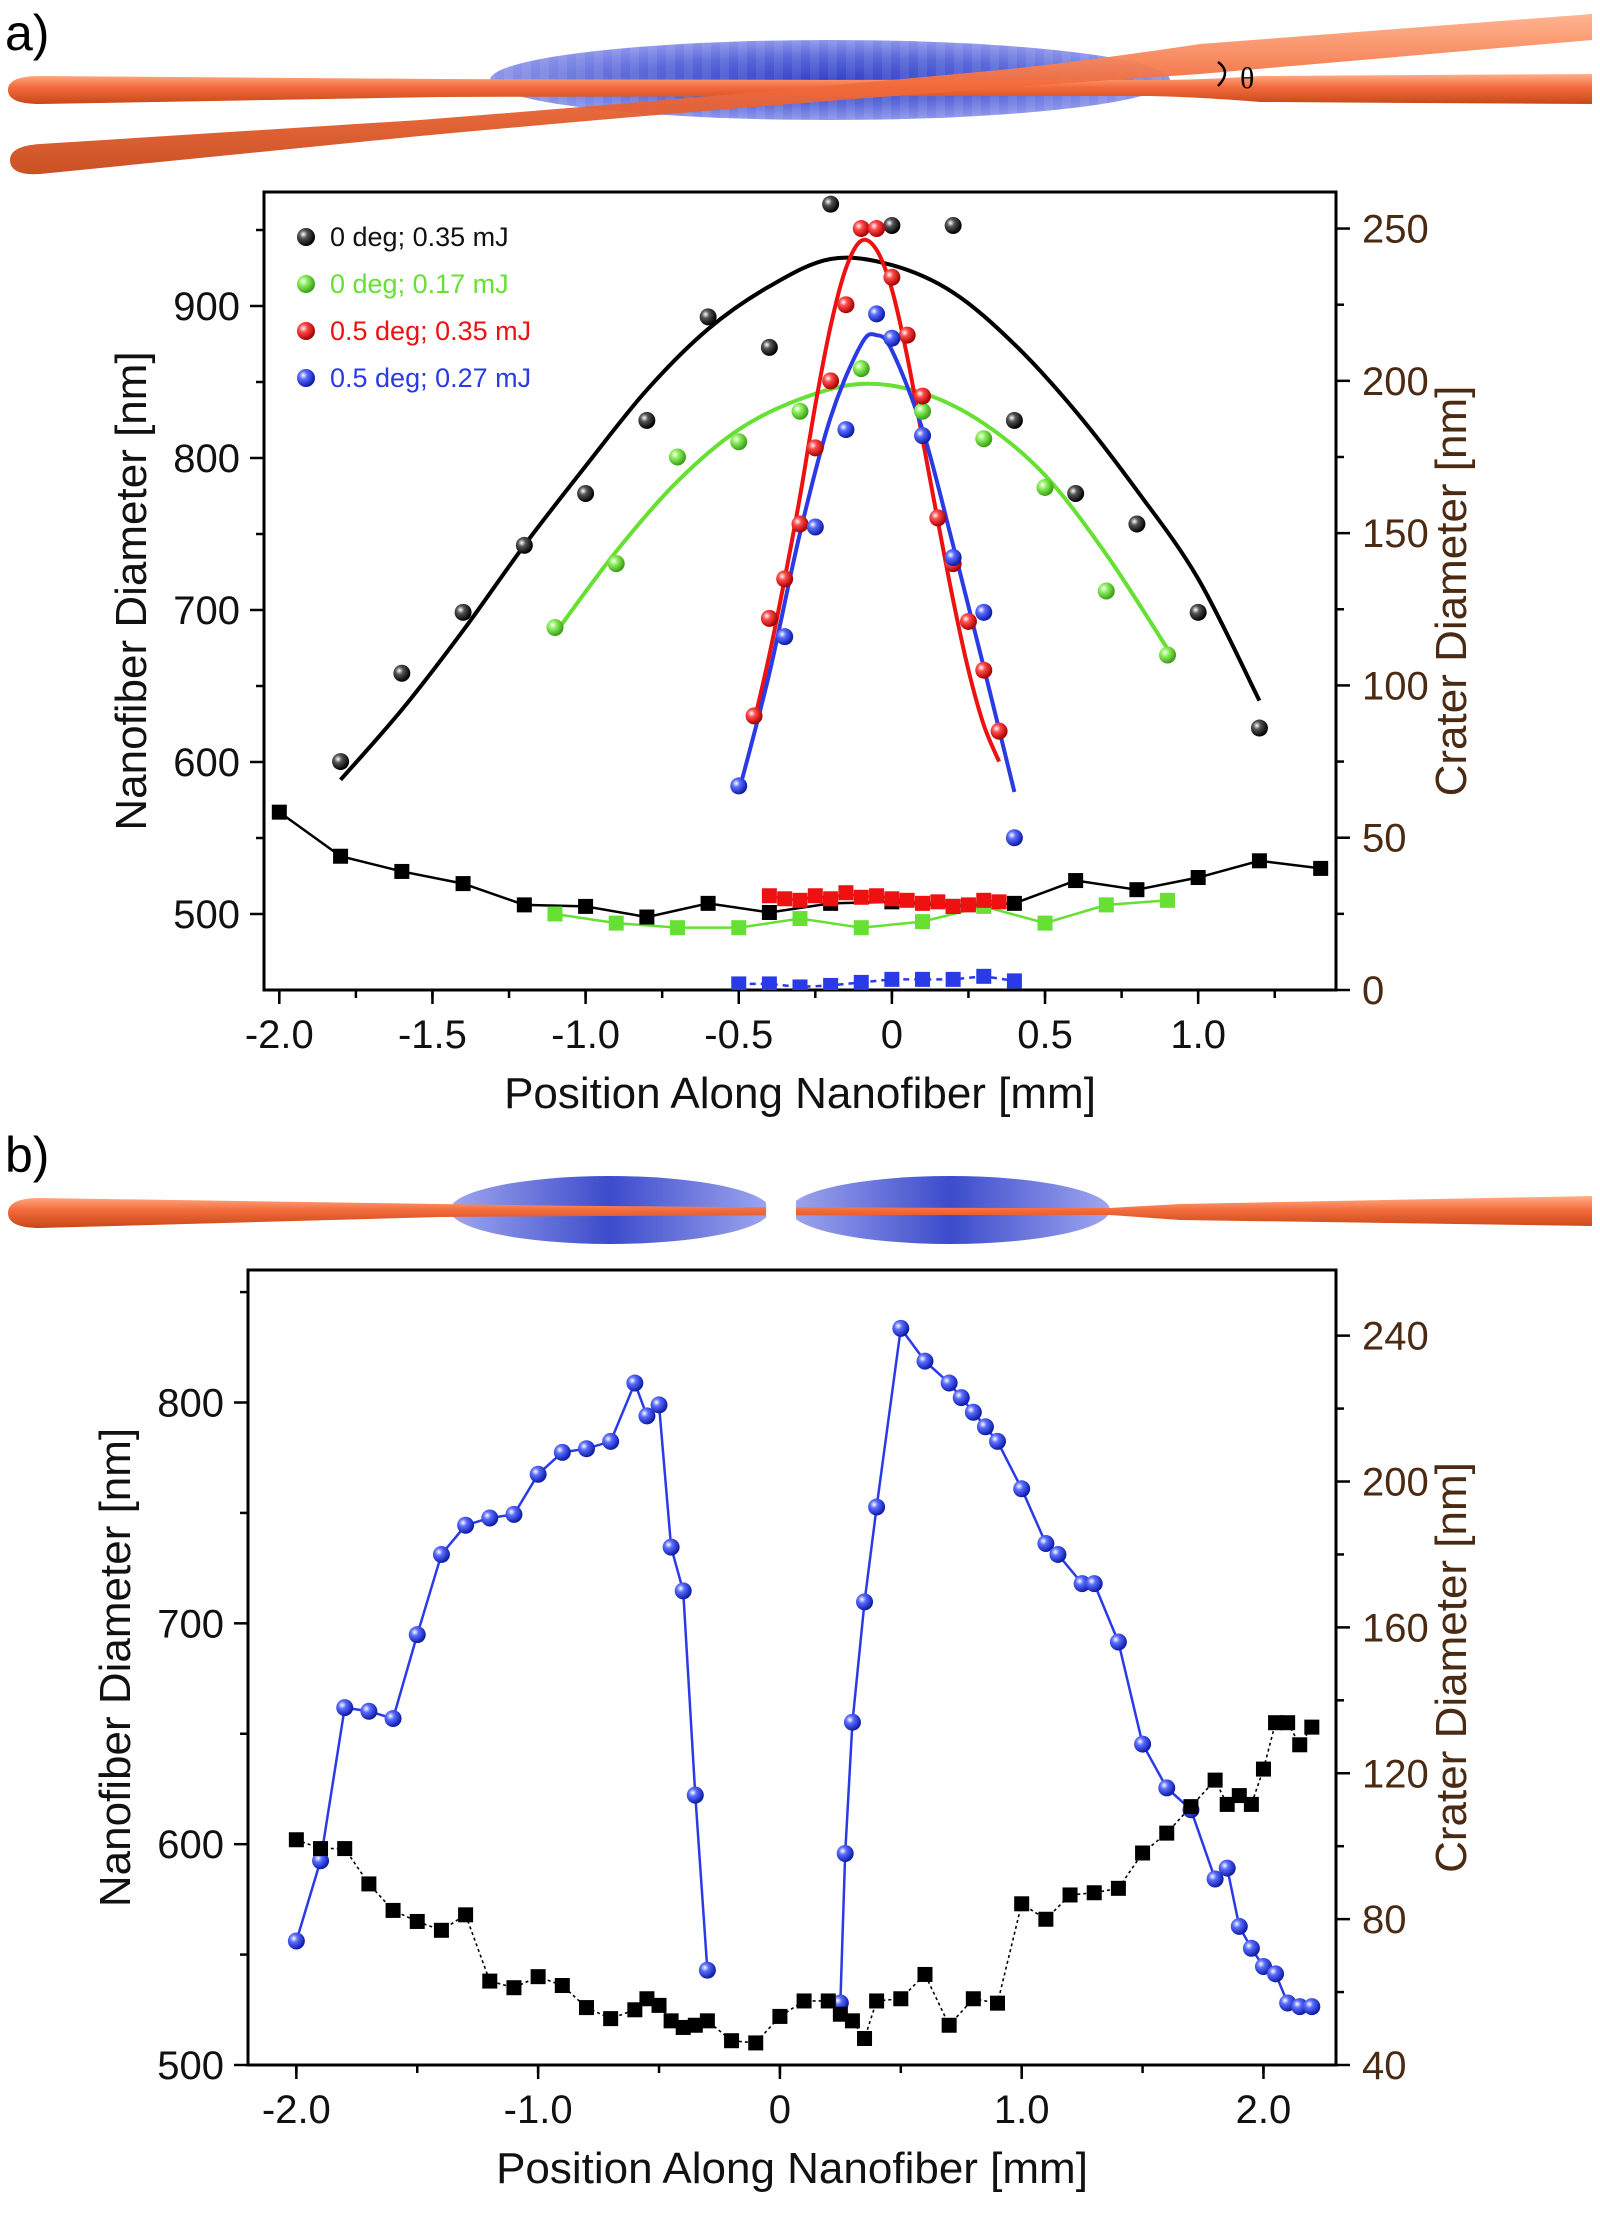 This screenshot has width=1600, height=2216. Describe the element at coordinates (296, 2110) in the screenshot. I see `x-tick-label: -2.0` at that location.